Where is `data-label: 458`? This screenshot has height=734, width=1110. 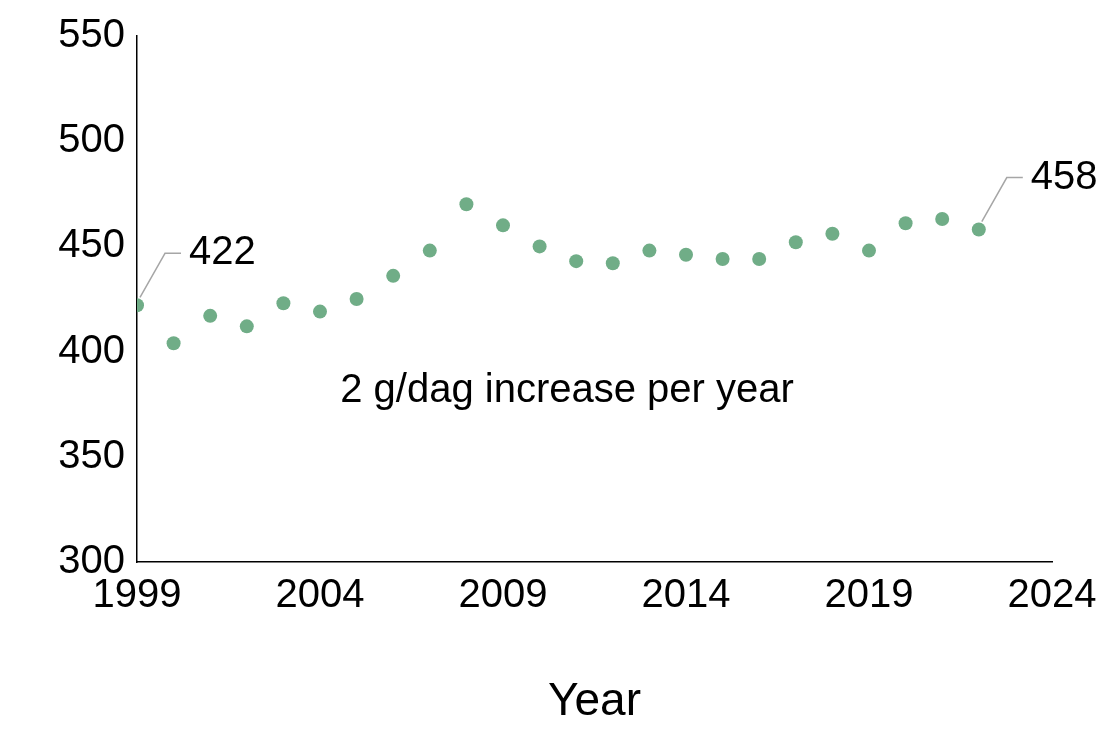 data-label: 458 is located at coordinates (1064, 174).